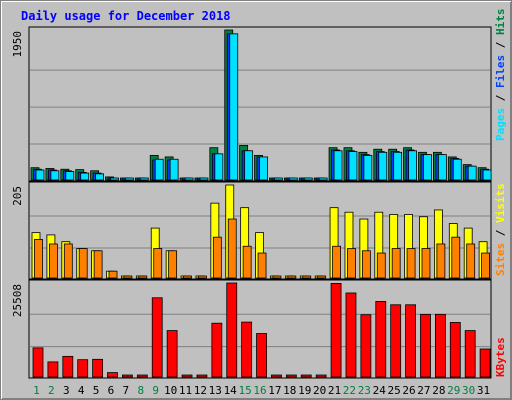 Image resolution: width=512 pixels, height=400 pixels. What do you see at coordinates (349, 390) in the screenshot?
I see `x-tick-label-22: 22` at bounding box center [349, 390].